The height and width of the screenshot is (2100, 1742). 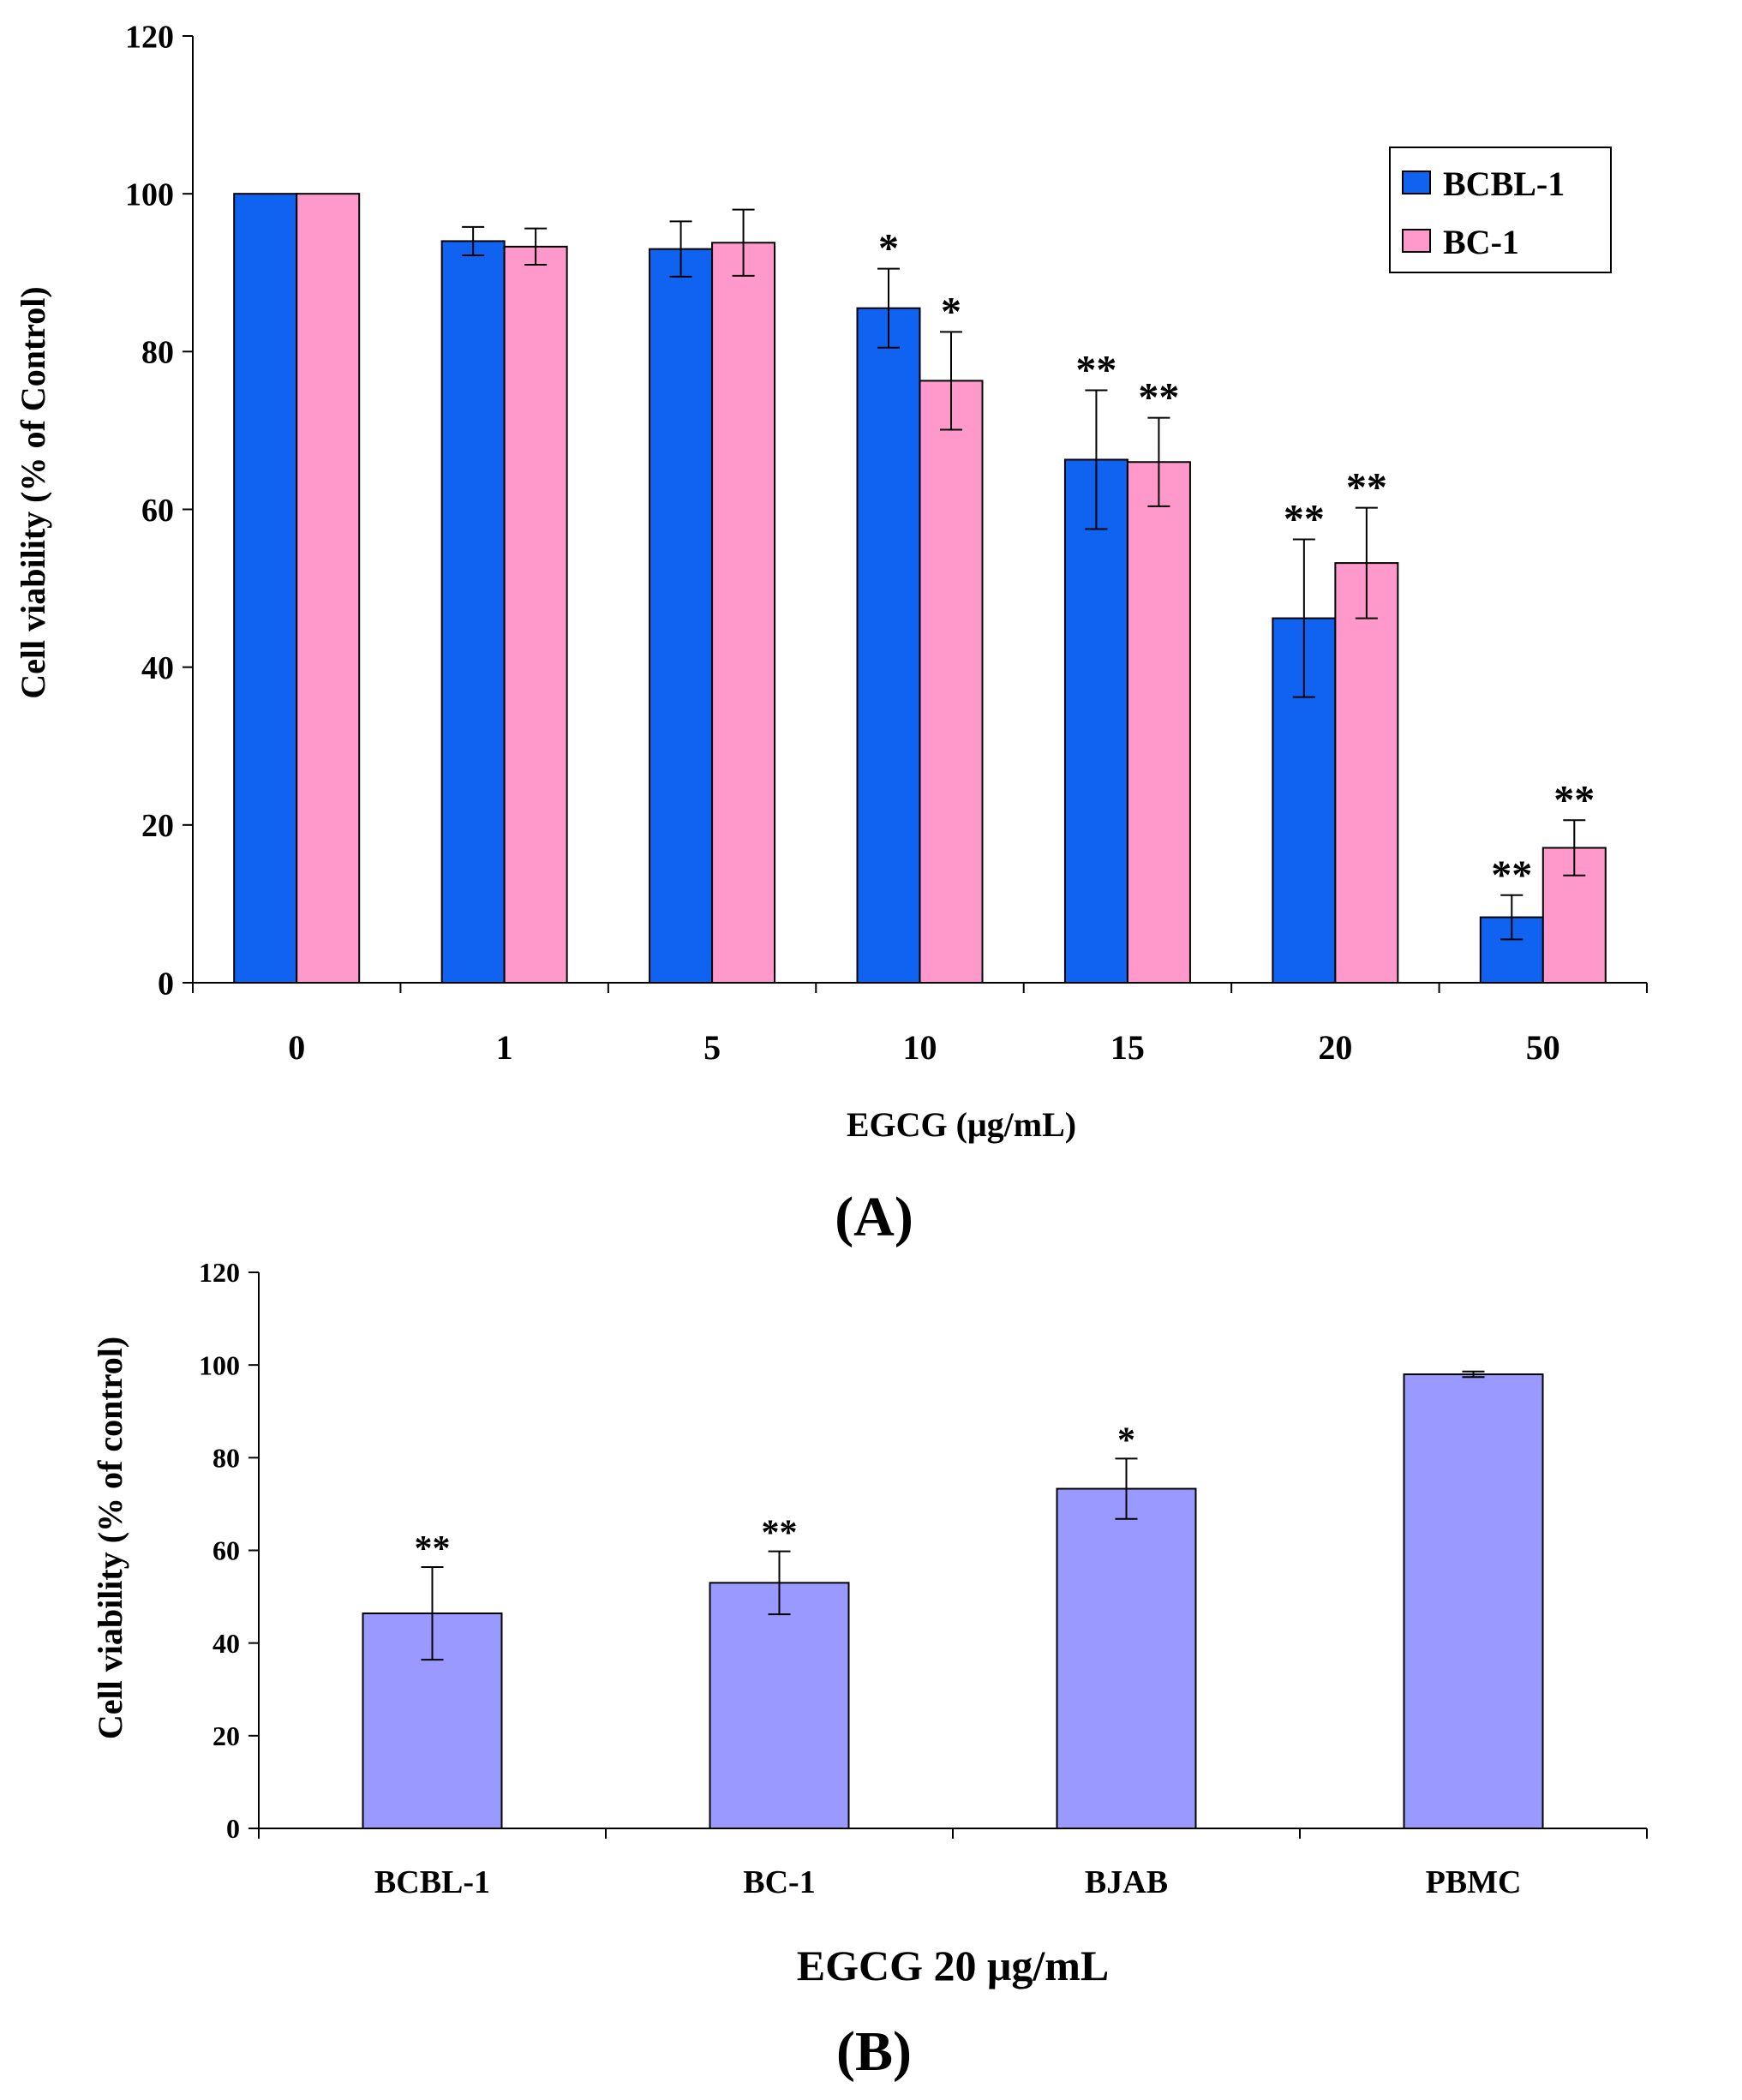 I want to click on panel-a-y-tick-label: 60, so click(x=157, y=511).